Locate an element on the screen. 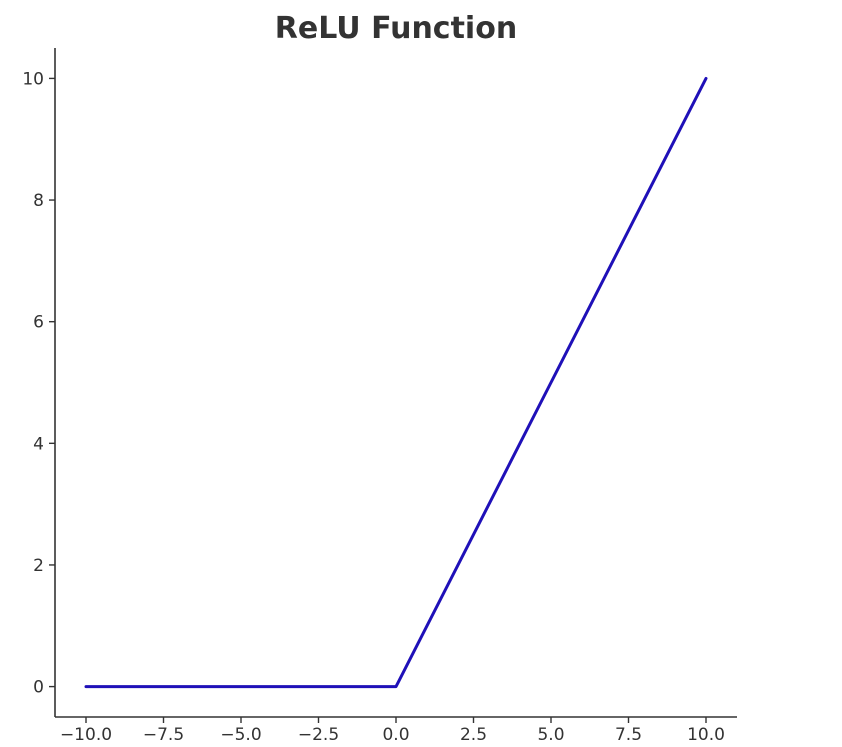 Image resolution: width=842 pixels, height=747 pixels. x-tick-label: −5.0 is located at coordinates (240, 735).